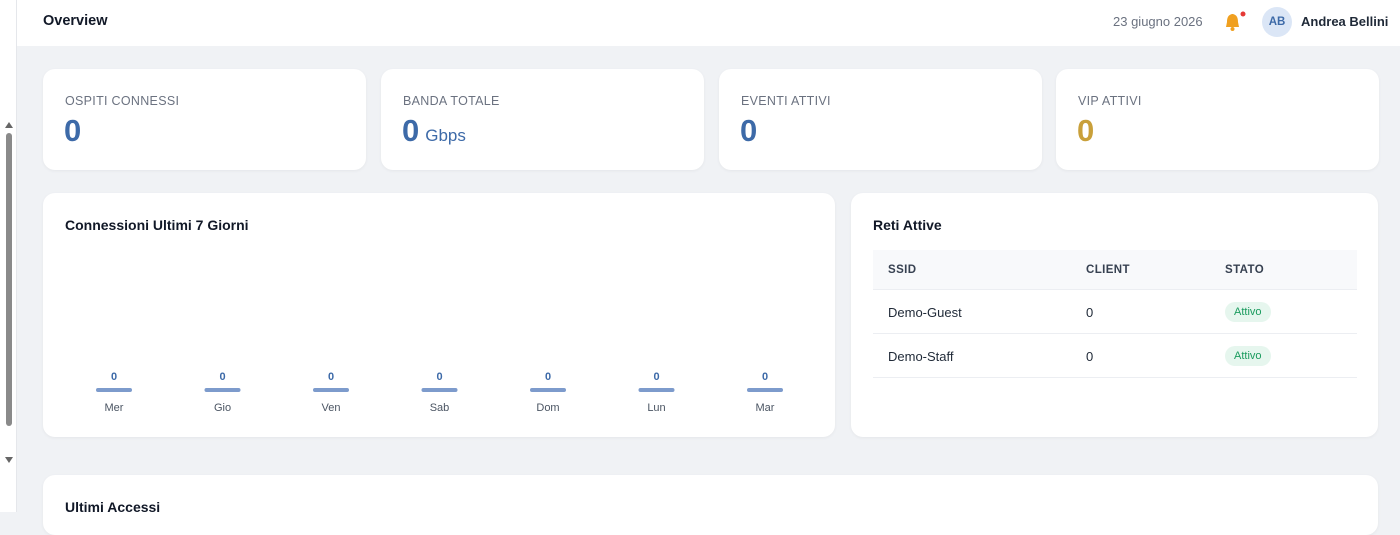 This screenshot has height=535, width=1400. Describe the element at coordinates (9, 292) in the screenshot. I see `scrollbar-graphic` at that location.